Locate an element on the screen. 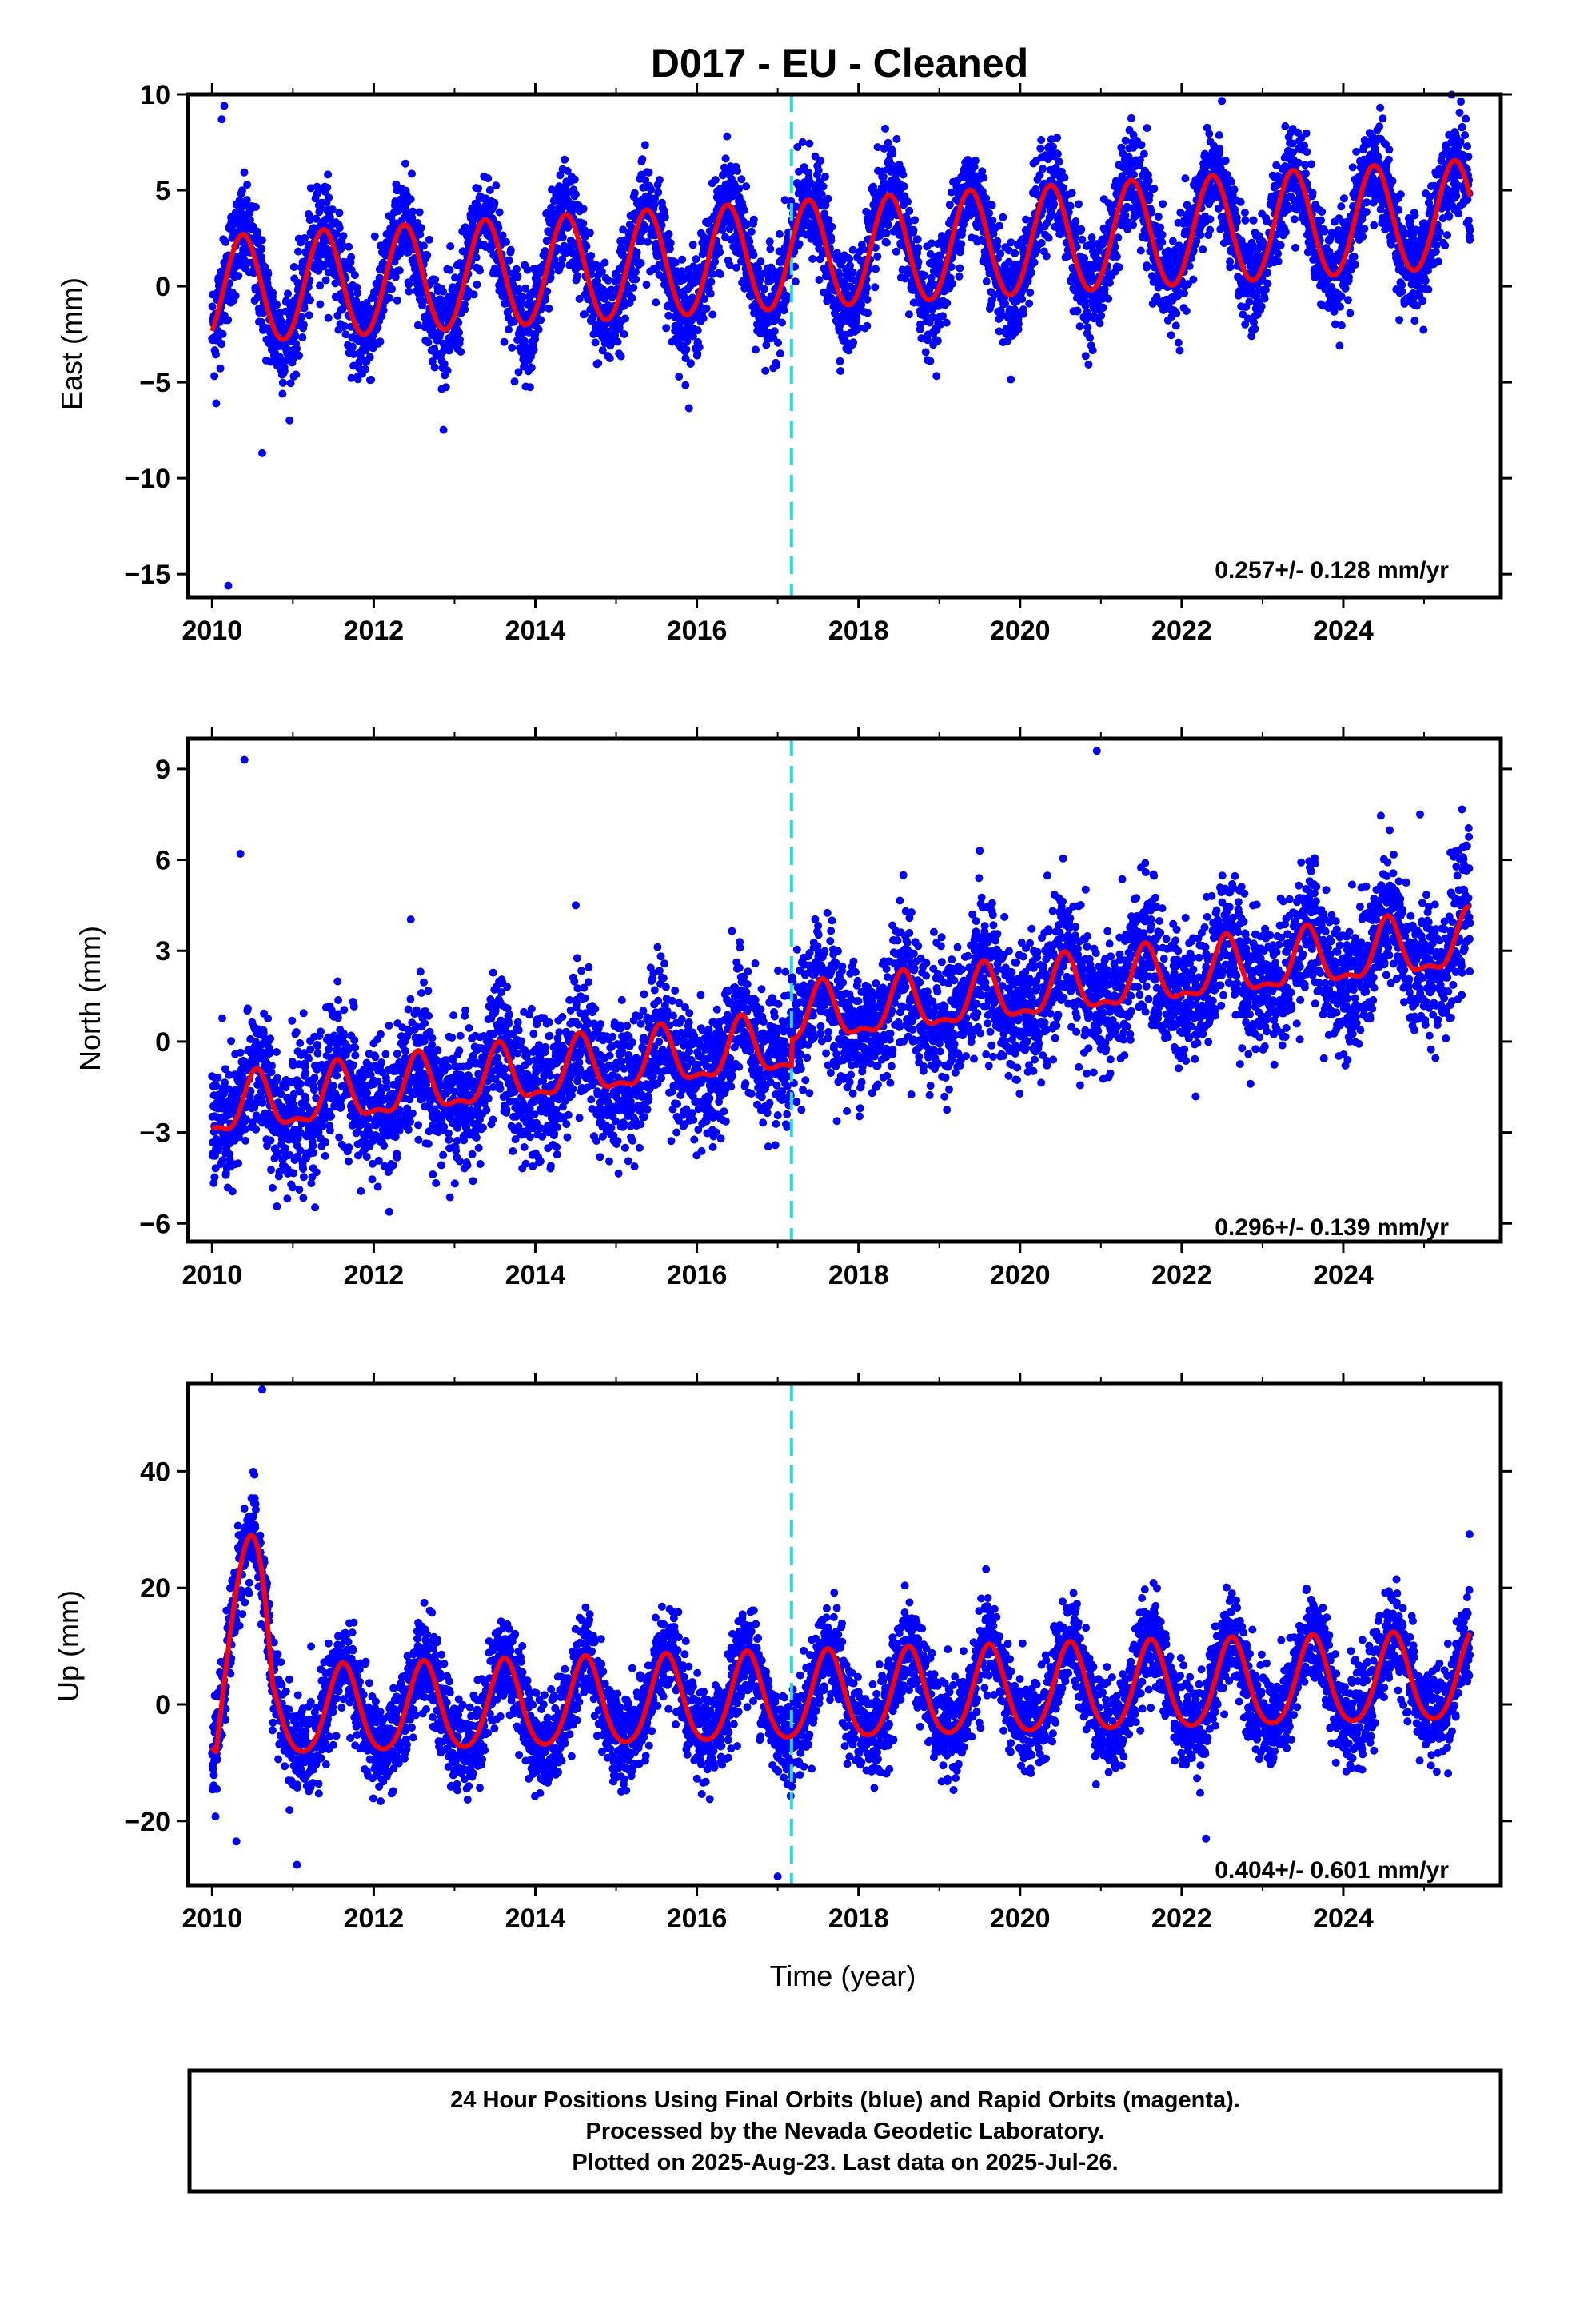 The image size is (1580, 2324). figure-title: D017 - EU - Cleaned is located at coordinates (840, 64).